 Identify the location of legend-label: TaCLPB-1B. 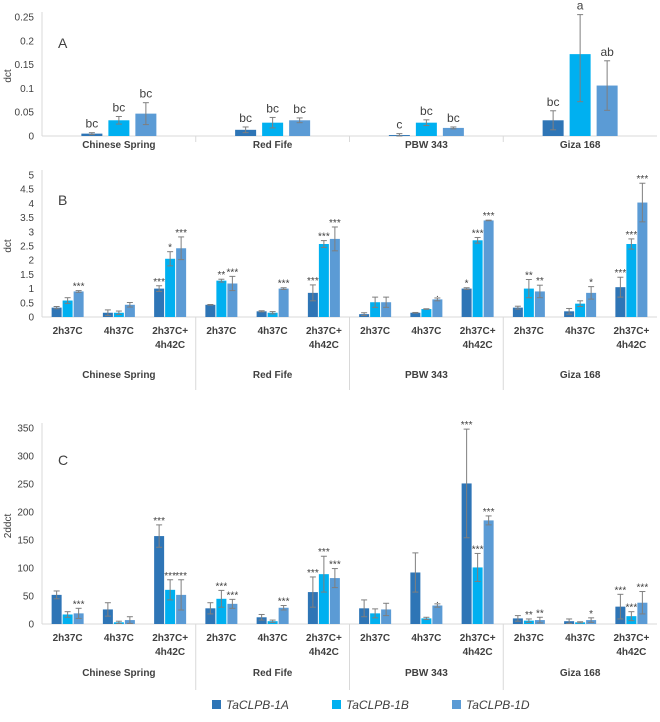
(377, 705).